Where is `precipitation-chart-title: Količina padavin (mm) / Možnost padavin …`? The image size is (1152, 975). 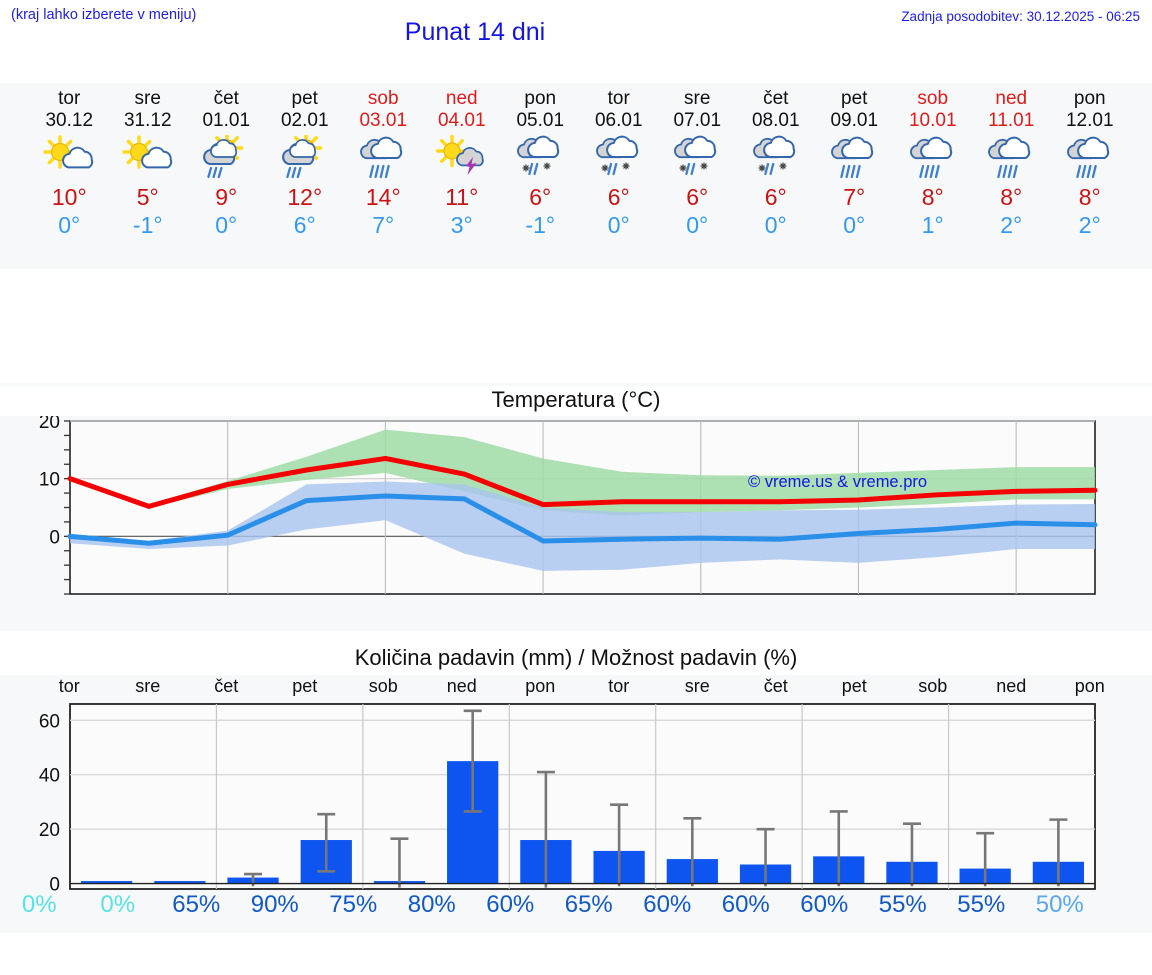
precipitation-chart-title: Količina padavin (mm) / Možnost padavin … is located at coordinates (576, 659).